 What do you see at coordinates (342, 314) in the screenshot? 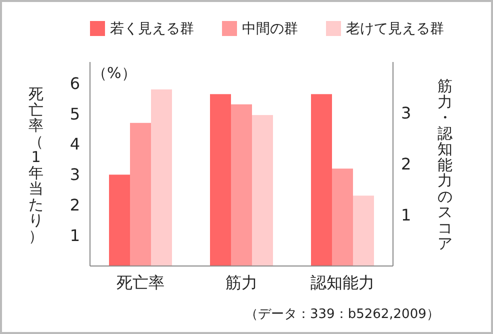
I see `text: （データ：339：b5262,2009）` at bounding box center [342, 314].